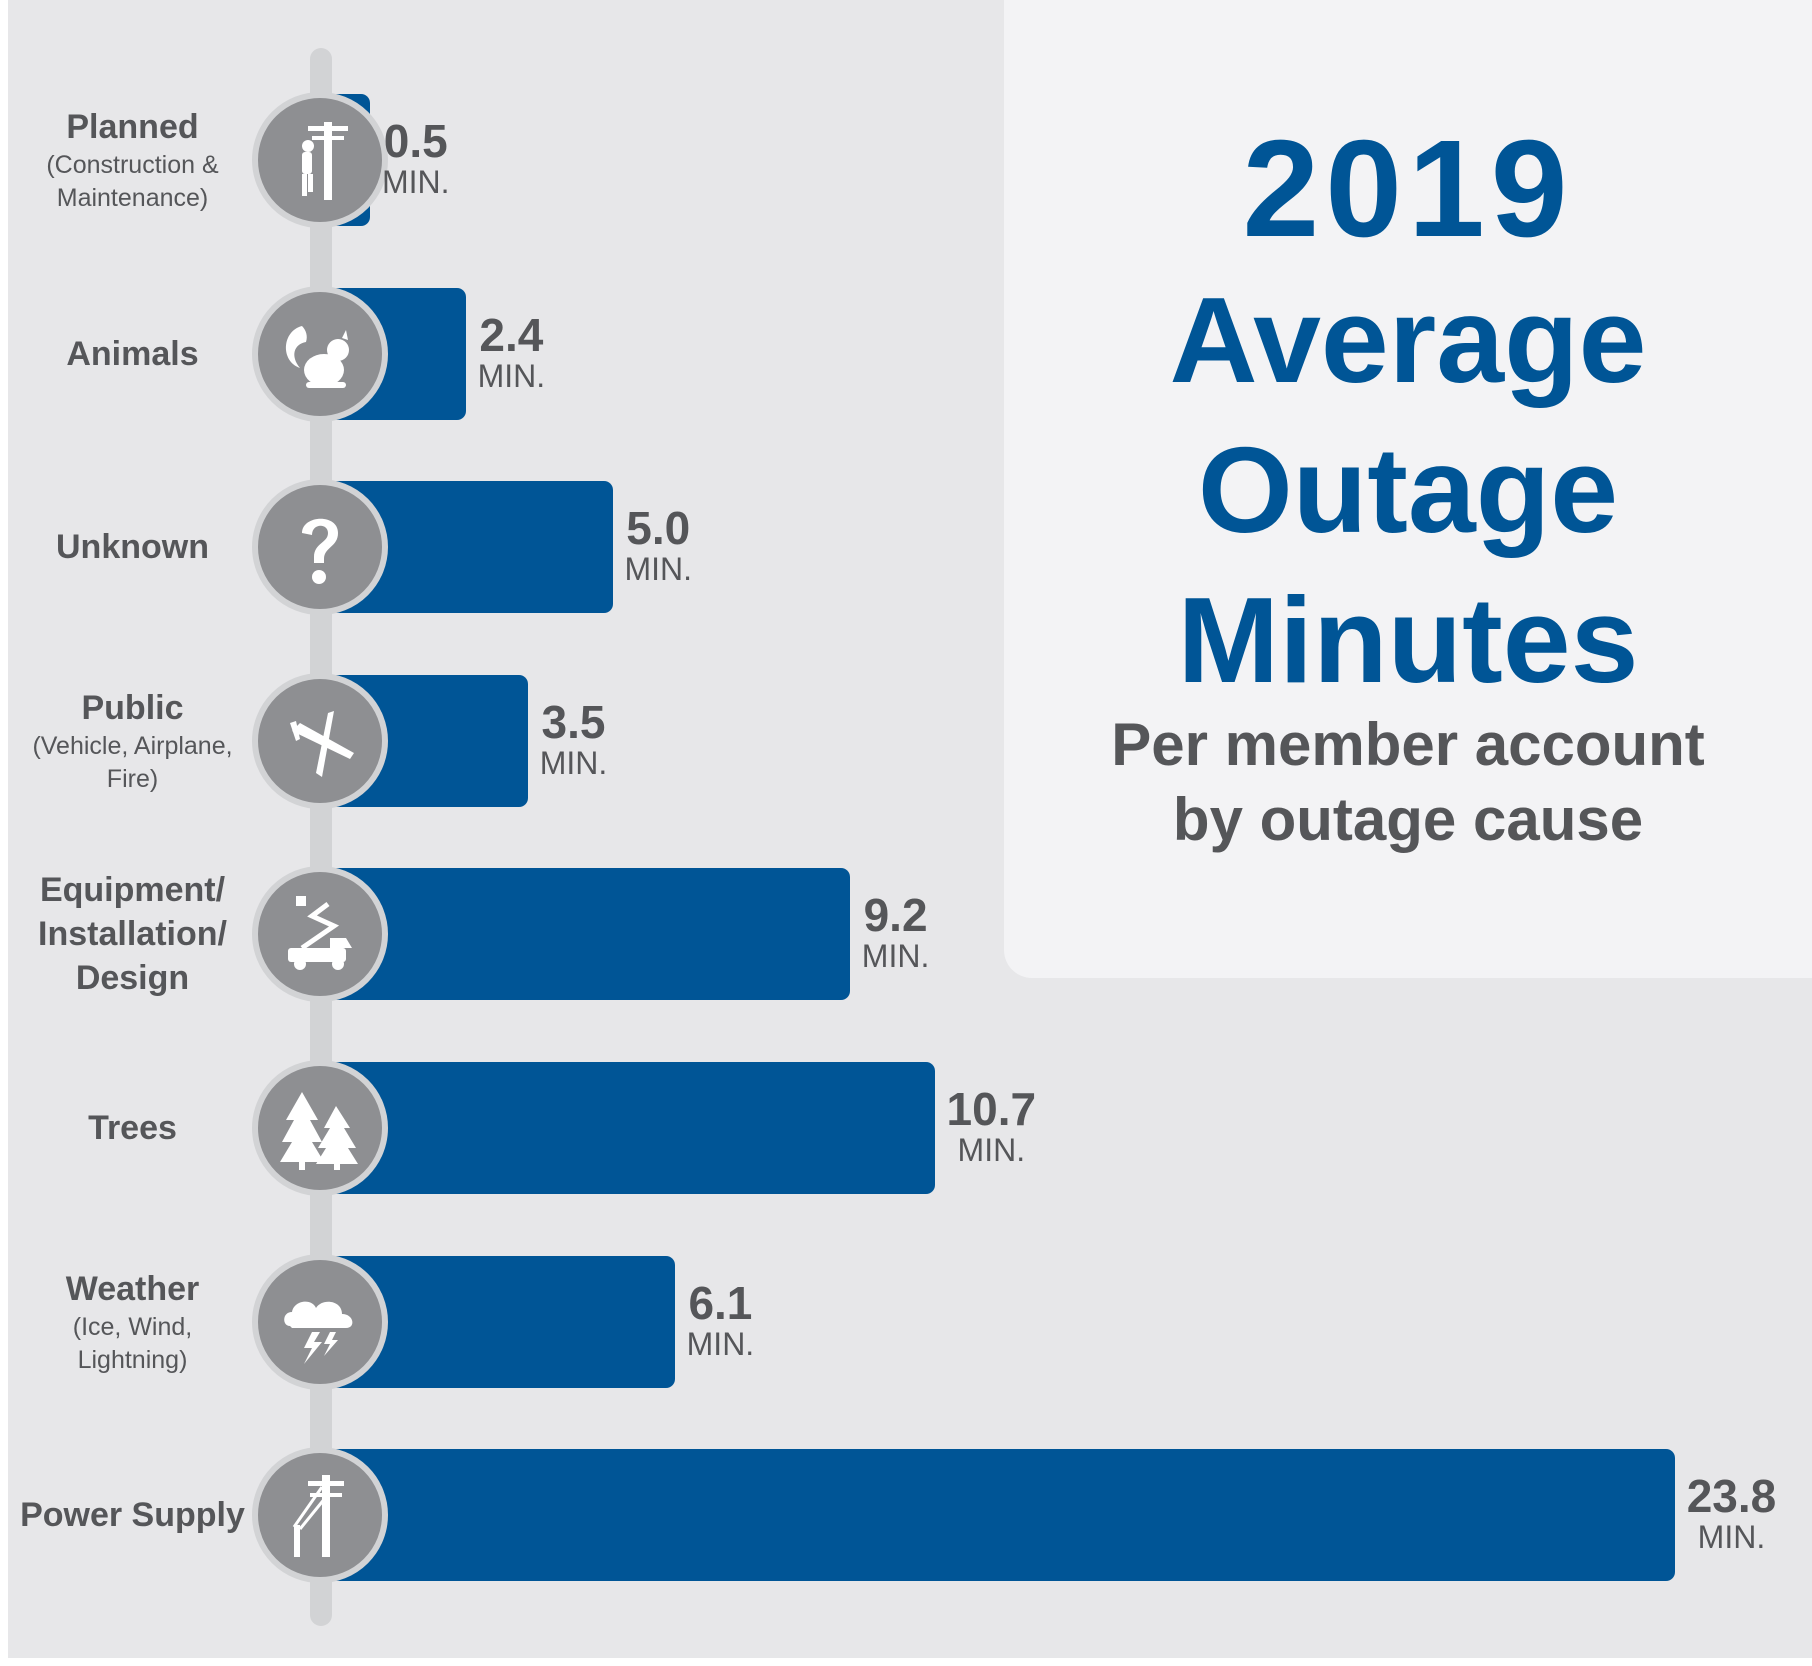  What do you see at coordinates (132, 1289) in the screenshot?
I see `category-name: Weather` at bounding box center [132, 1289].